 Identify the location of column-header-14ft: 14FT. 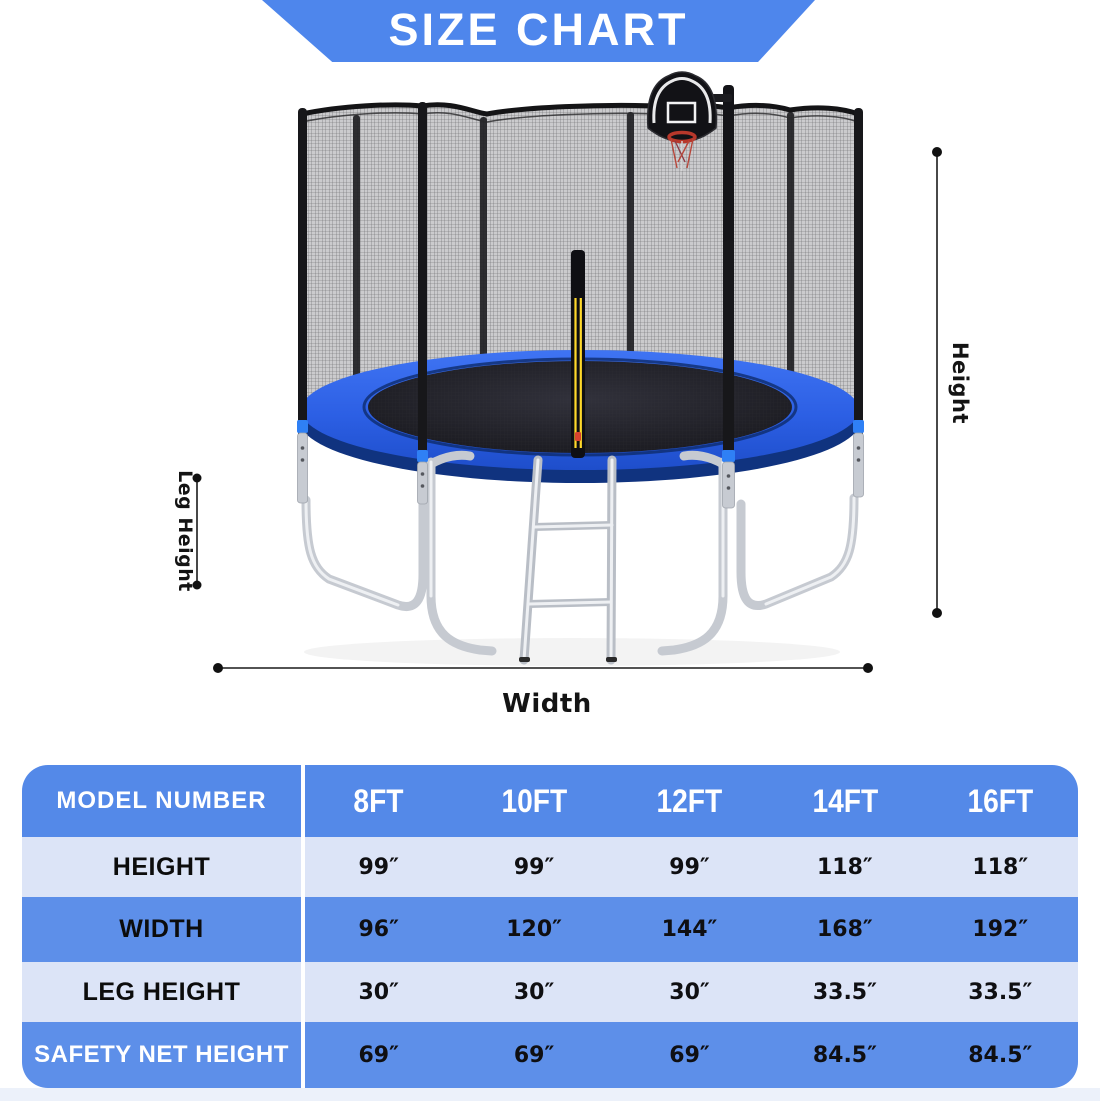
(845, 800).